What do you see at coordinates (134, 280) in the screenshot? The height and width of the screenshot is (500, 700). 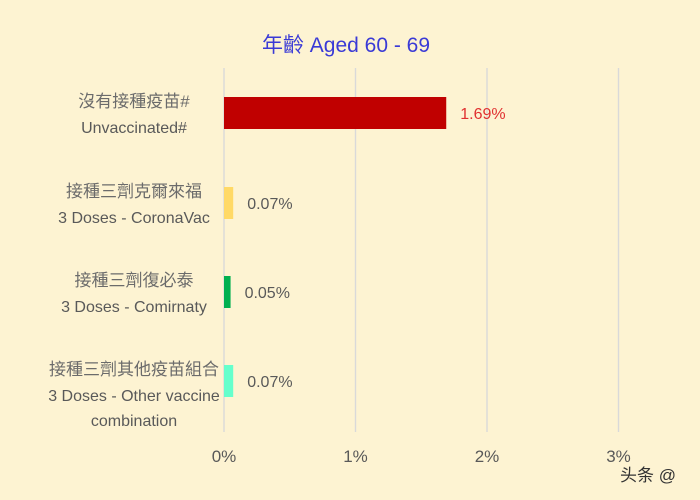 I see `category-label-zh-2: 接種三劑復必泰` at bounding box center [134, 280].